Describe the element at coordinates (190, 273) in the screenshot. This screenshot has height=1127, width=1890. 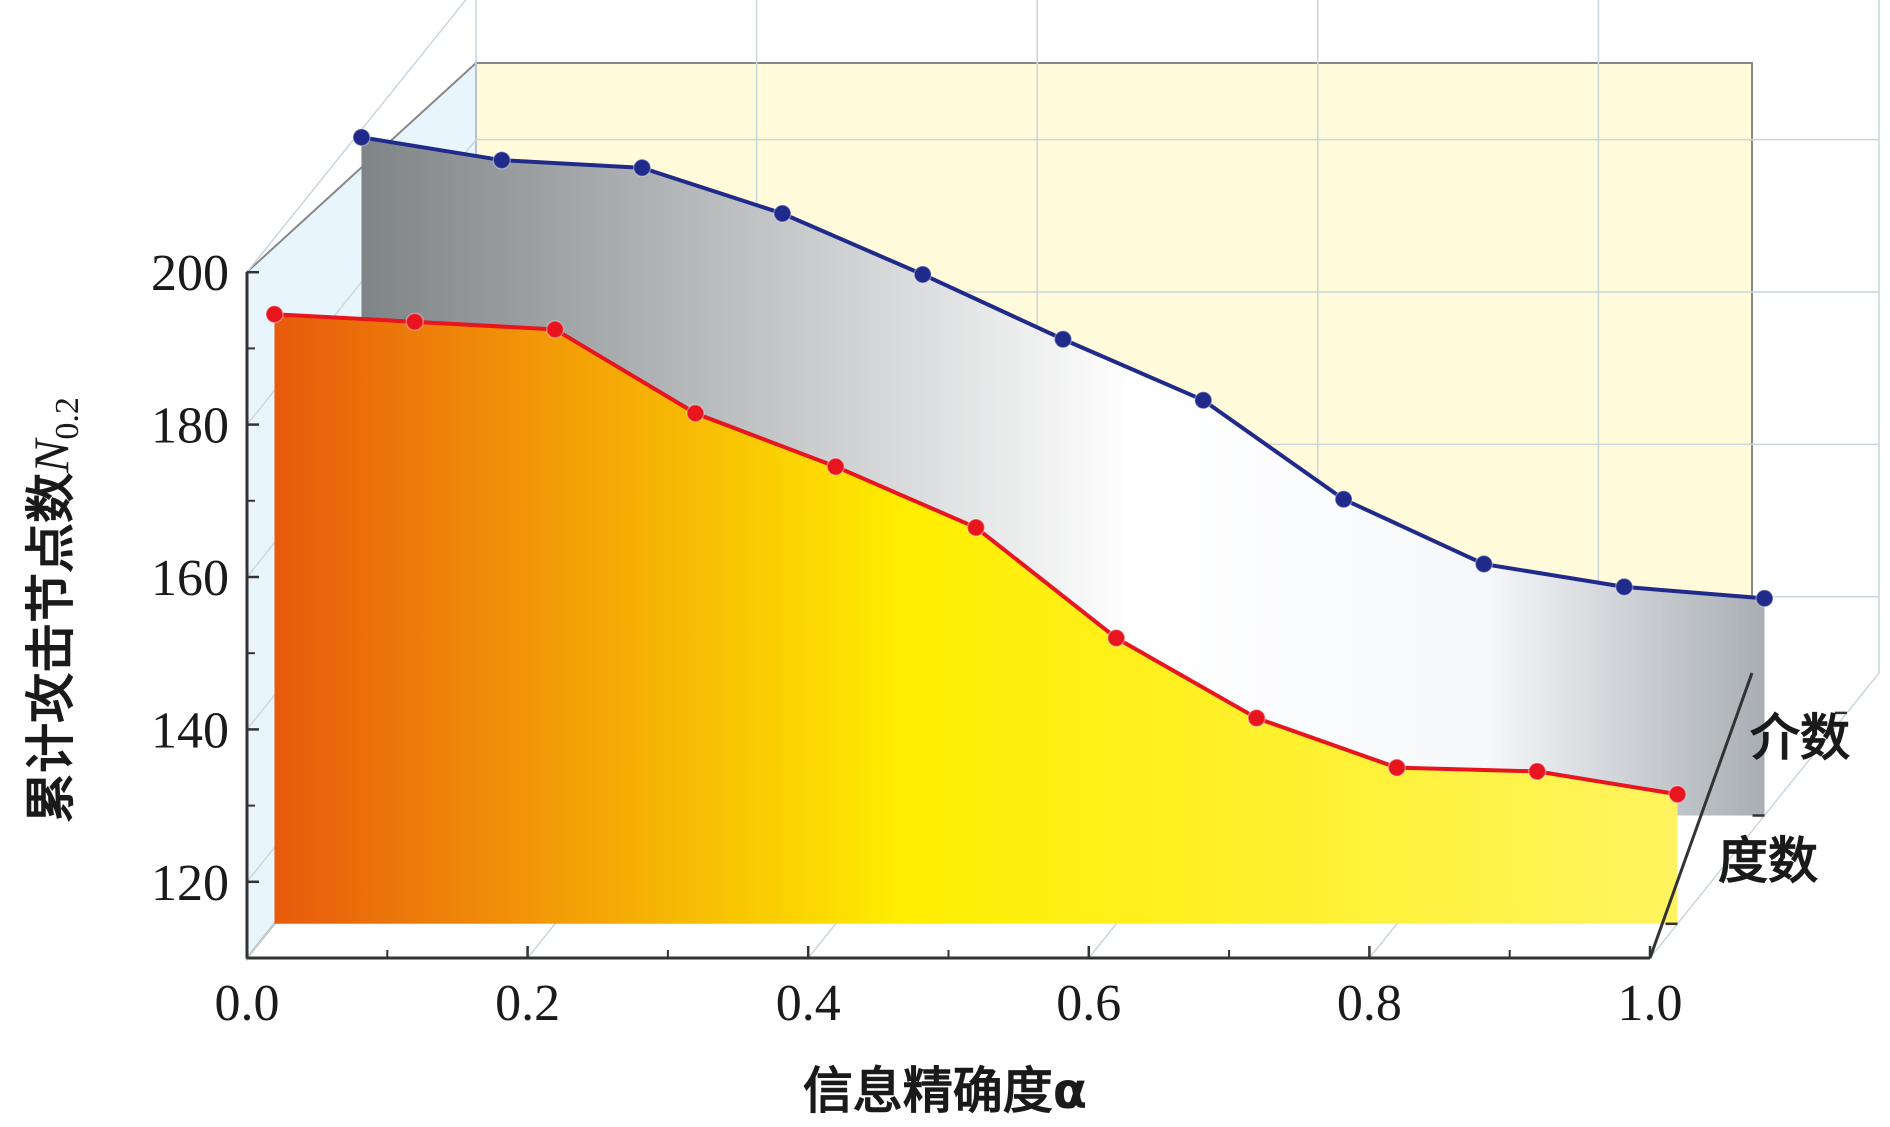
I see `y-tick-label-4: 200` at that location.